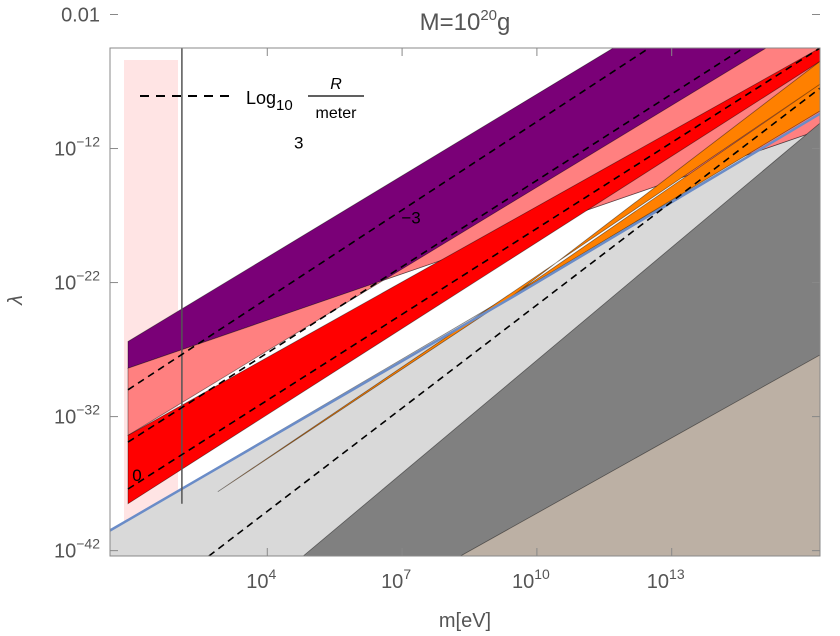 Image resolution: width=840 pixels, height=636 pixels. What do you see at coordinates (639, 455) in the screenshot?
I see `tan-wedge` at bounding box center [639, 455].